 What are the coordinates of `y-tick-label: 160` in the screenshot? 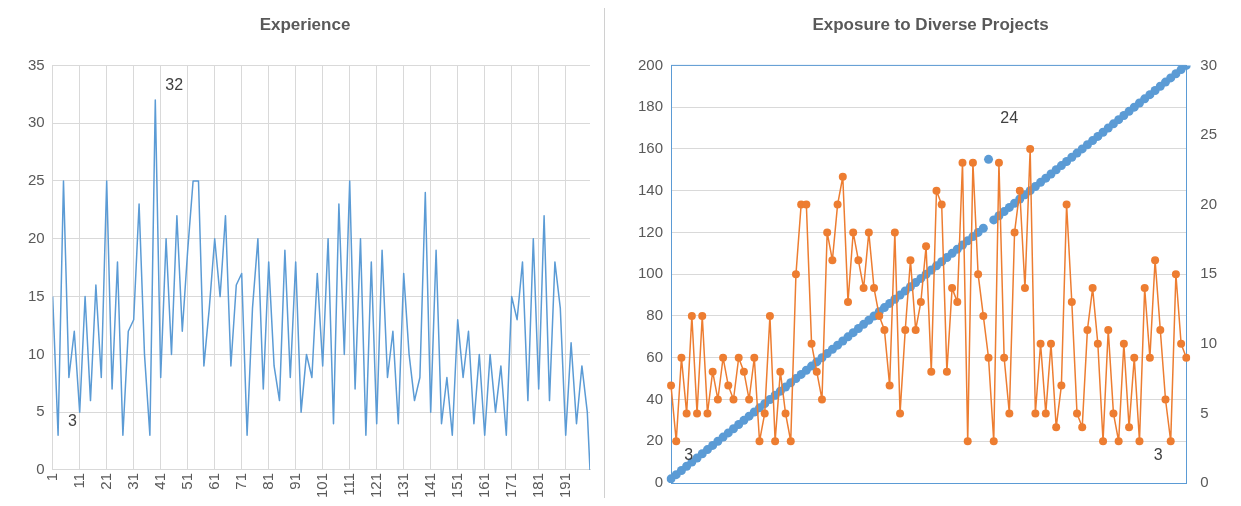 It's located at (651, 148).